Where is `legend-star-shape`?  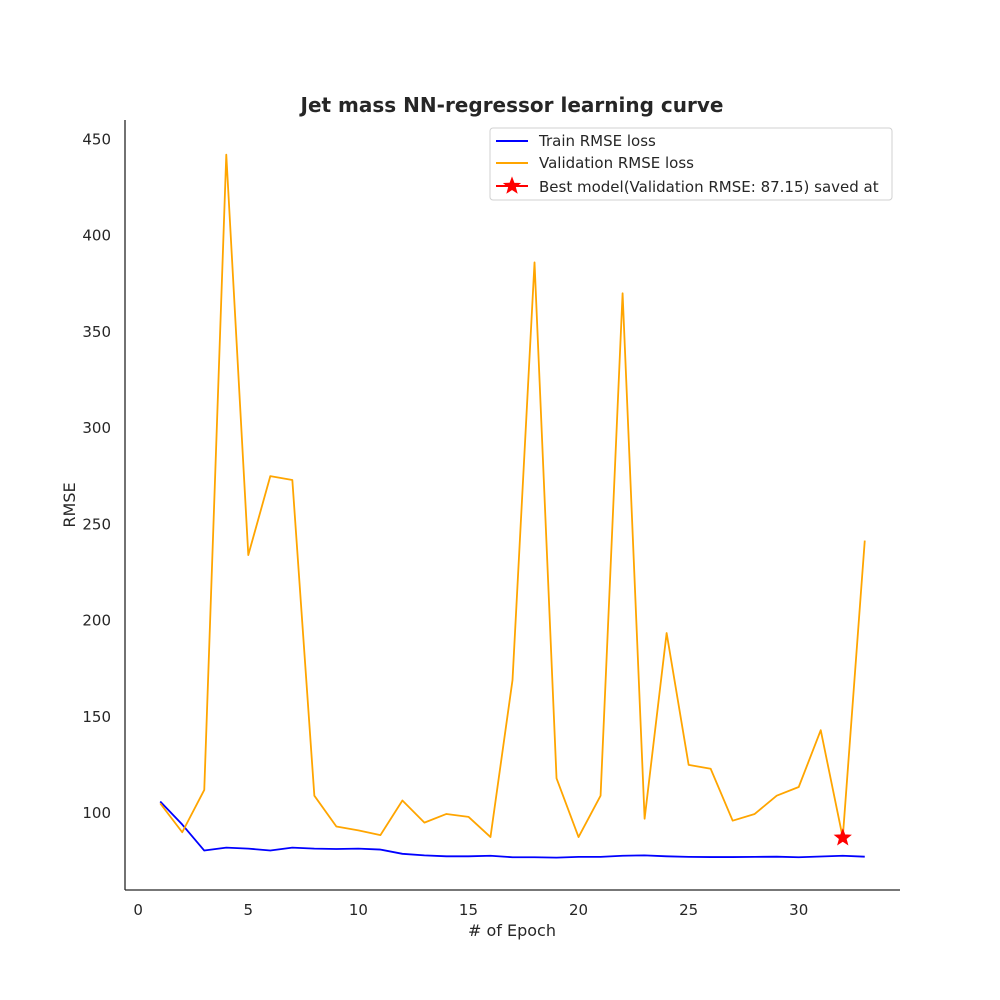
legend-star-shape is located at coordinates (512, 185).